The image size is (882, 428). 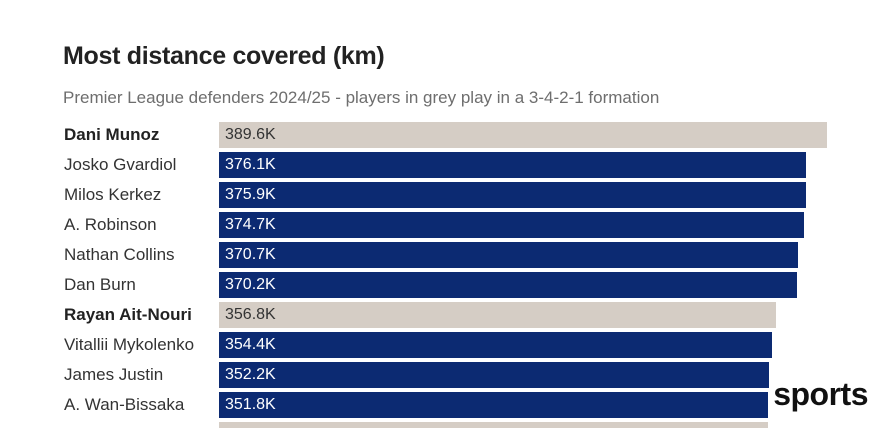 I want to click on bar-row: Dani Munoz 389.6K, so click(x=441, y=135).